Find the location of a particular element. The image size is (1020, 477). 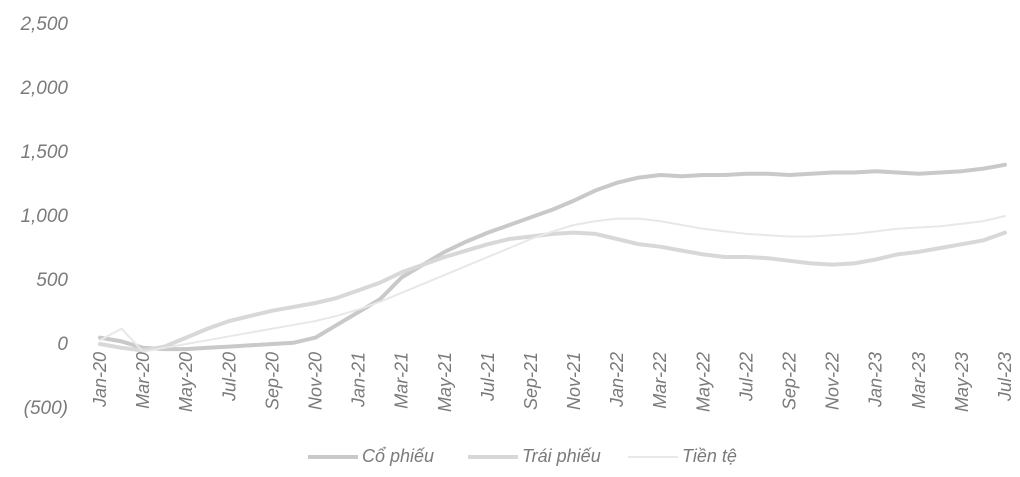

x-tick-label: Jan-20 is located at coordinates (100, 380).